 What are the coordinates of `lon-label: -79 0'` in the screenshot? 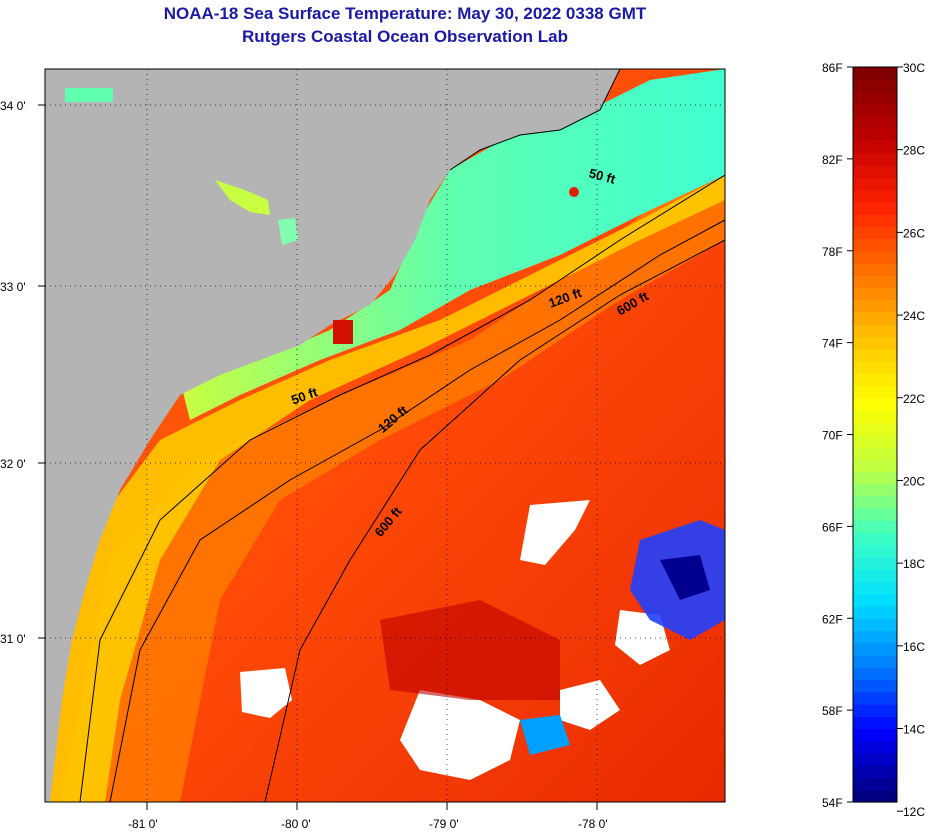 It's located at (444, 824).